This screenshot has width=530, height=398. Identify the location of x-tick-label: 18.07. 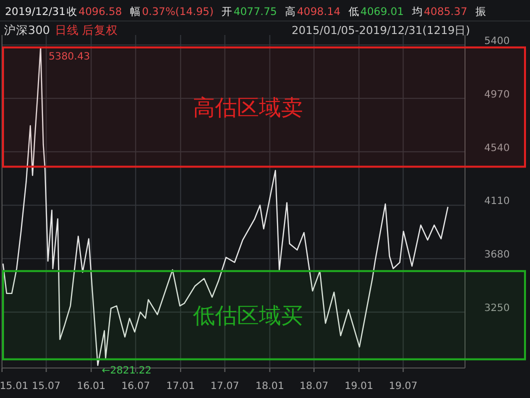
(314, 386).